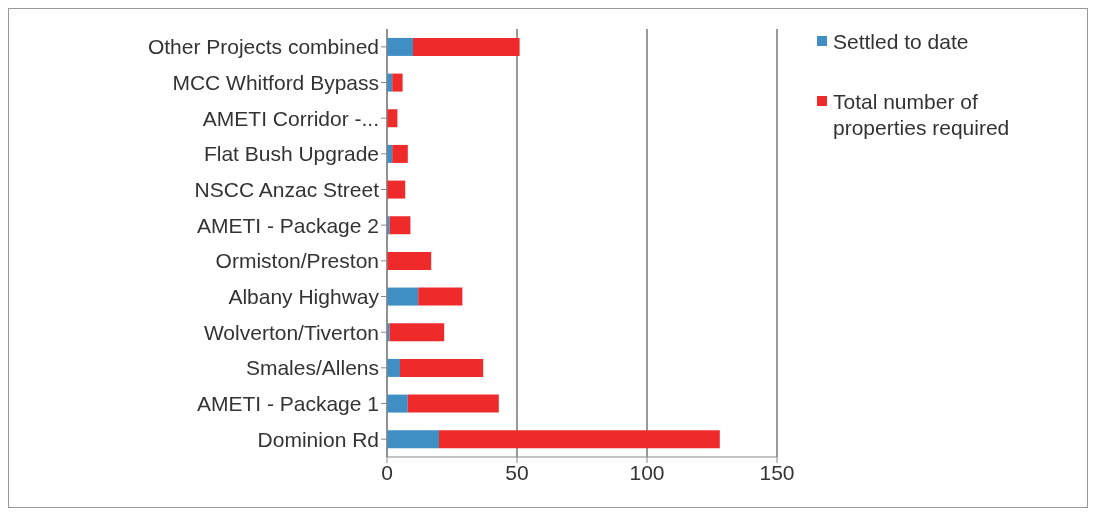  I want to click on x-tick-label: 100, so click(647, 472).